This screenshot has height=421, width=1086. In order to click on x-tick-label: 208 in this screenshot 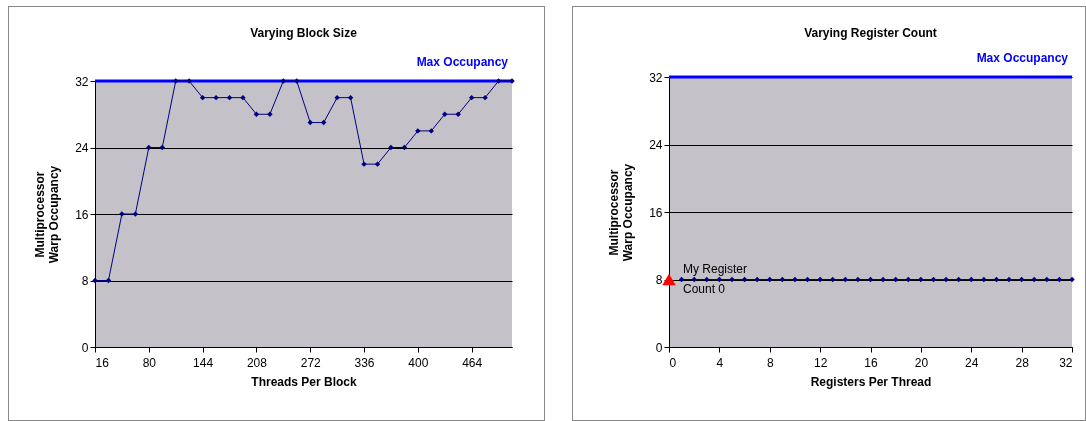, I will do `click(257, 362)`.